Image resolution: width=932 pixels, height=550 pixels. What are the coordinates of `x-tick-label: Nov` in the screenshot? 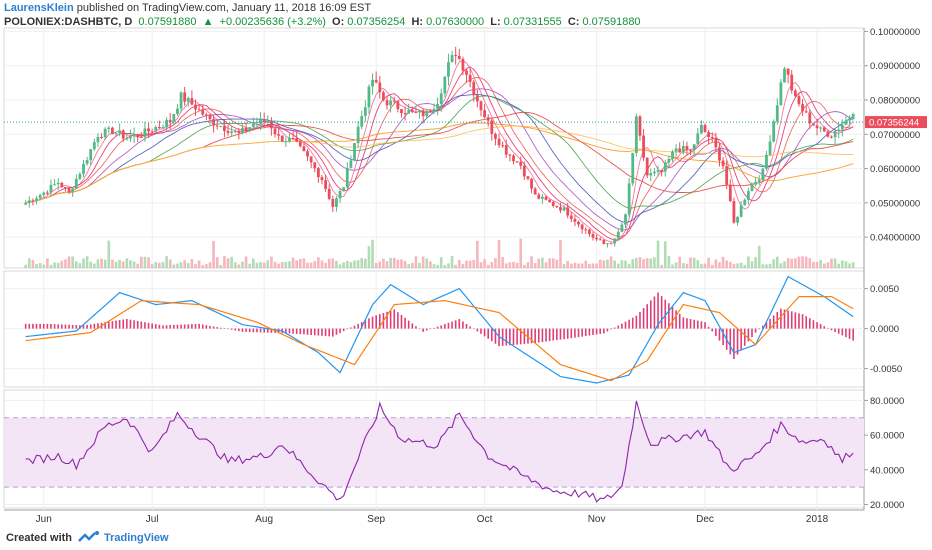 It's located at (597, 519).